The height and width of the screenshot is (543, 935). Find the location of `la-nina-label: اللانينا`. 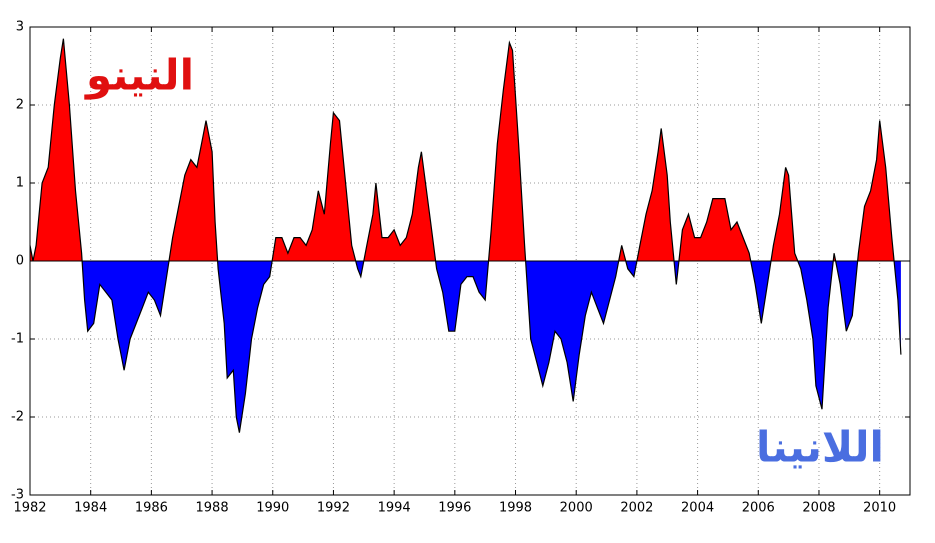

la-nina-label: اللانينا is located at coordinates (820, 447).